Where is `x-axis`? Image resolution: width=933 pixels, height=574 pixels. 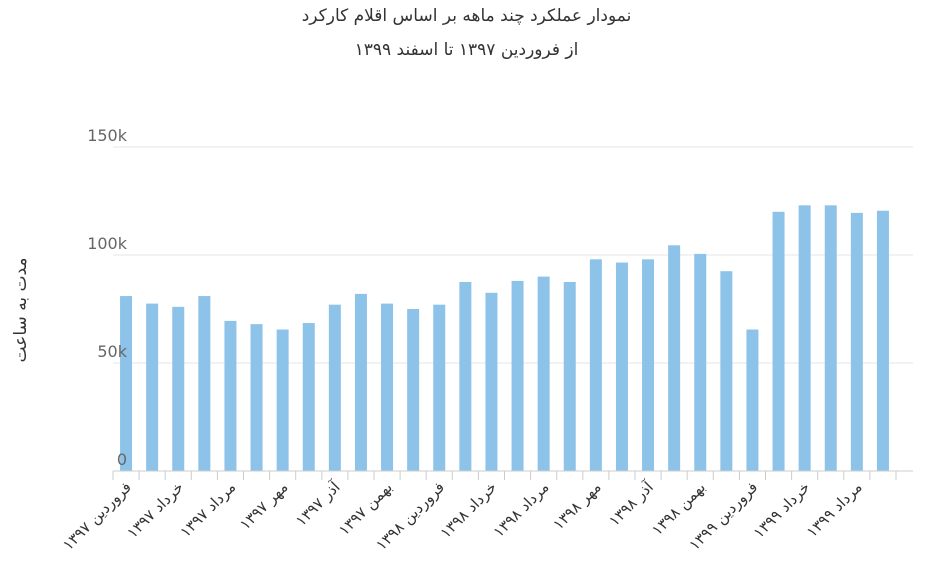 x-axis is located at coordinates (512, 475).